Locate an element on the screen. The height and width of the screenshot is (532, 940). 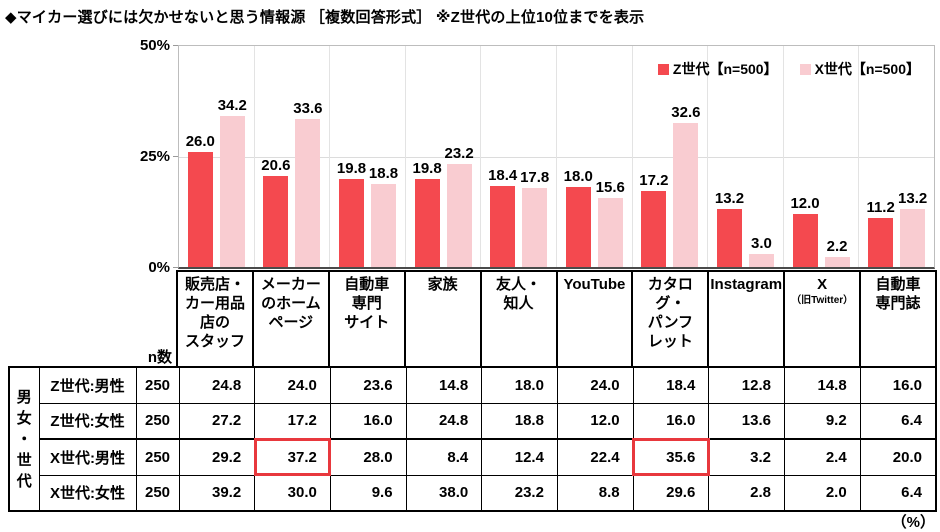
bar-value-label: 23.2 is located at coordinates (459, 154).